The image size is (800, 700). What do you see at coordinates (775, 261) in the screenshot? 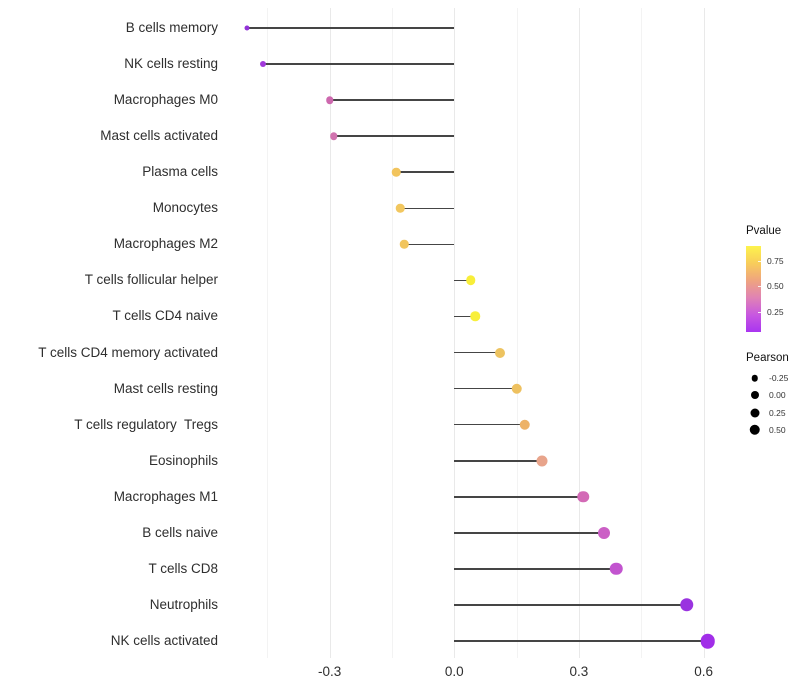
I see `colorbar-tick-label: 0.75` at bounding box center [775, 261].